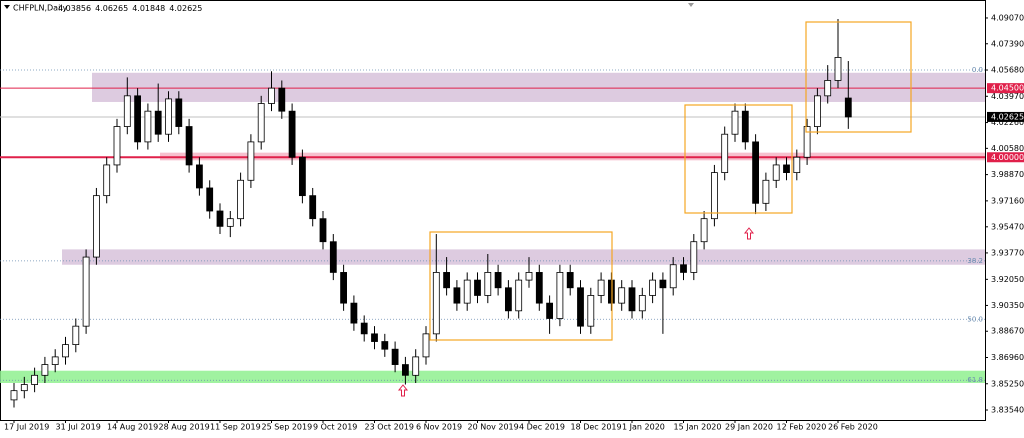 The image size is (1024, 438). Describe the element at coordinates (148, 8) in the screenshot. I see `ohlc-value: 4.01848` at that location.